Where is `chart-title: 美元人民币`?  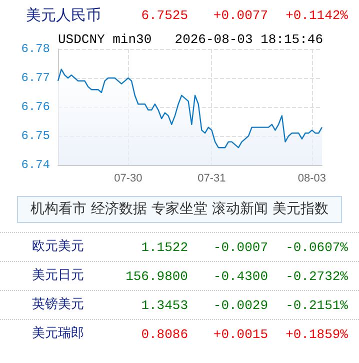 chart-title: 美元人民币 is located at coordinates (63, 15).